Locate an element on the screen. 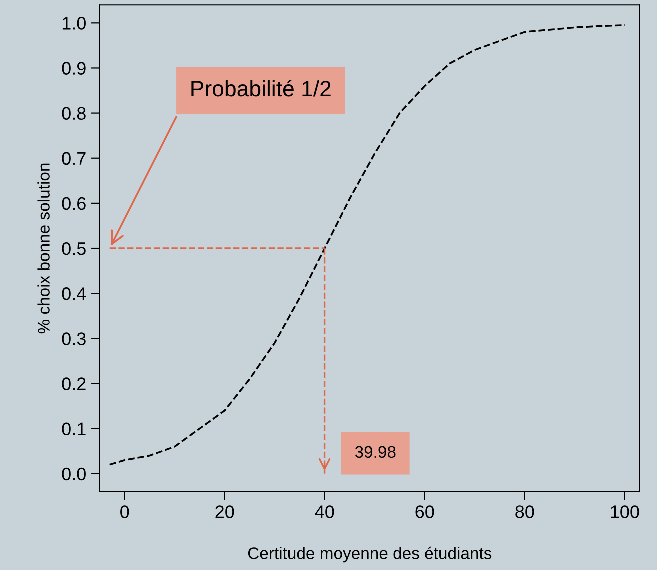 This screenshot has width=657, height=570. y-tick-label: 0.8 is located at coordinates (74, 113).